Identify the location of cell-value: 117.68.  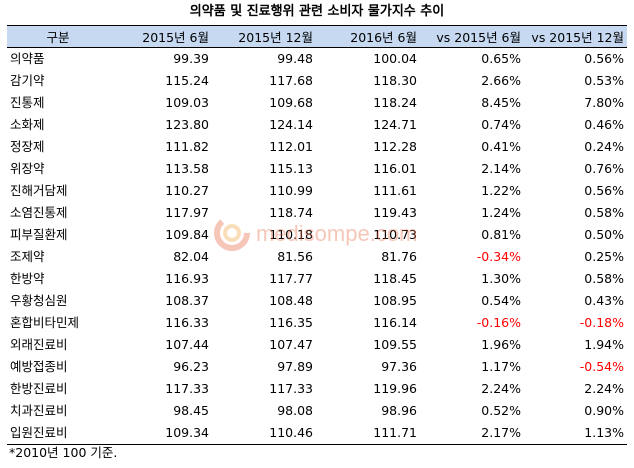
(291, 80).